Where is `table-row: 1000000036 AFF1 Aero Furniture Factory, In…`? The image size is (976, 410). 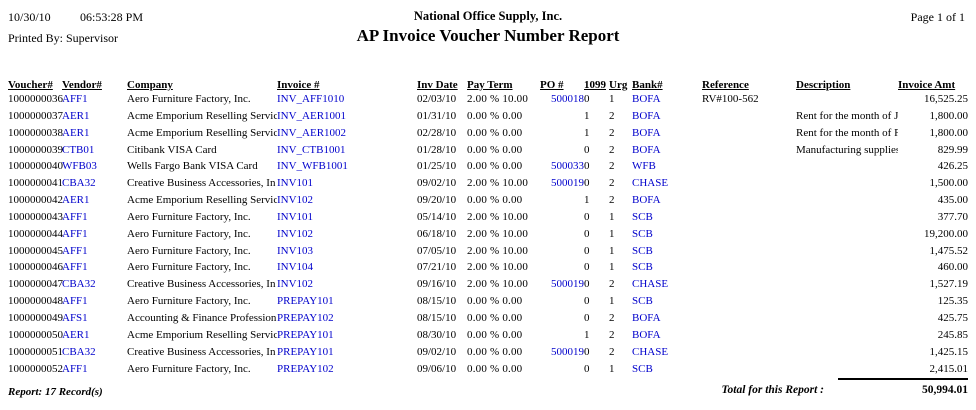 table-row: 1000000036 AFF1 Aero Furniture Factory, In… is located at coordinates (488, 99).